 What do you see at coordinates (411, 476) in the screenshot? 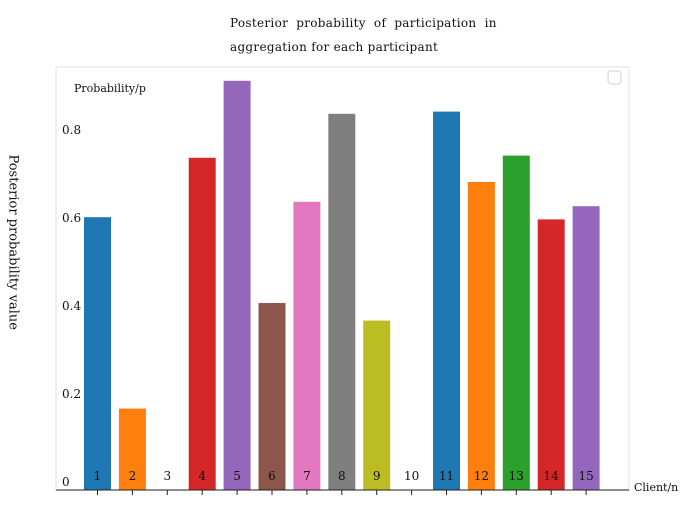
I see `x-tick-label-10: 10` at bounding box center [411, 476].